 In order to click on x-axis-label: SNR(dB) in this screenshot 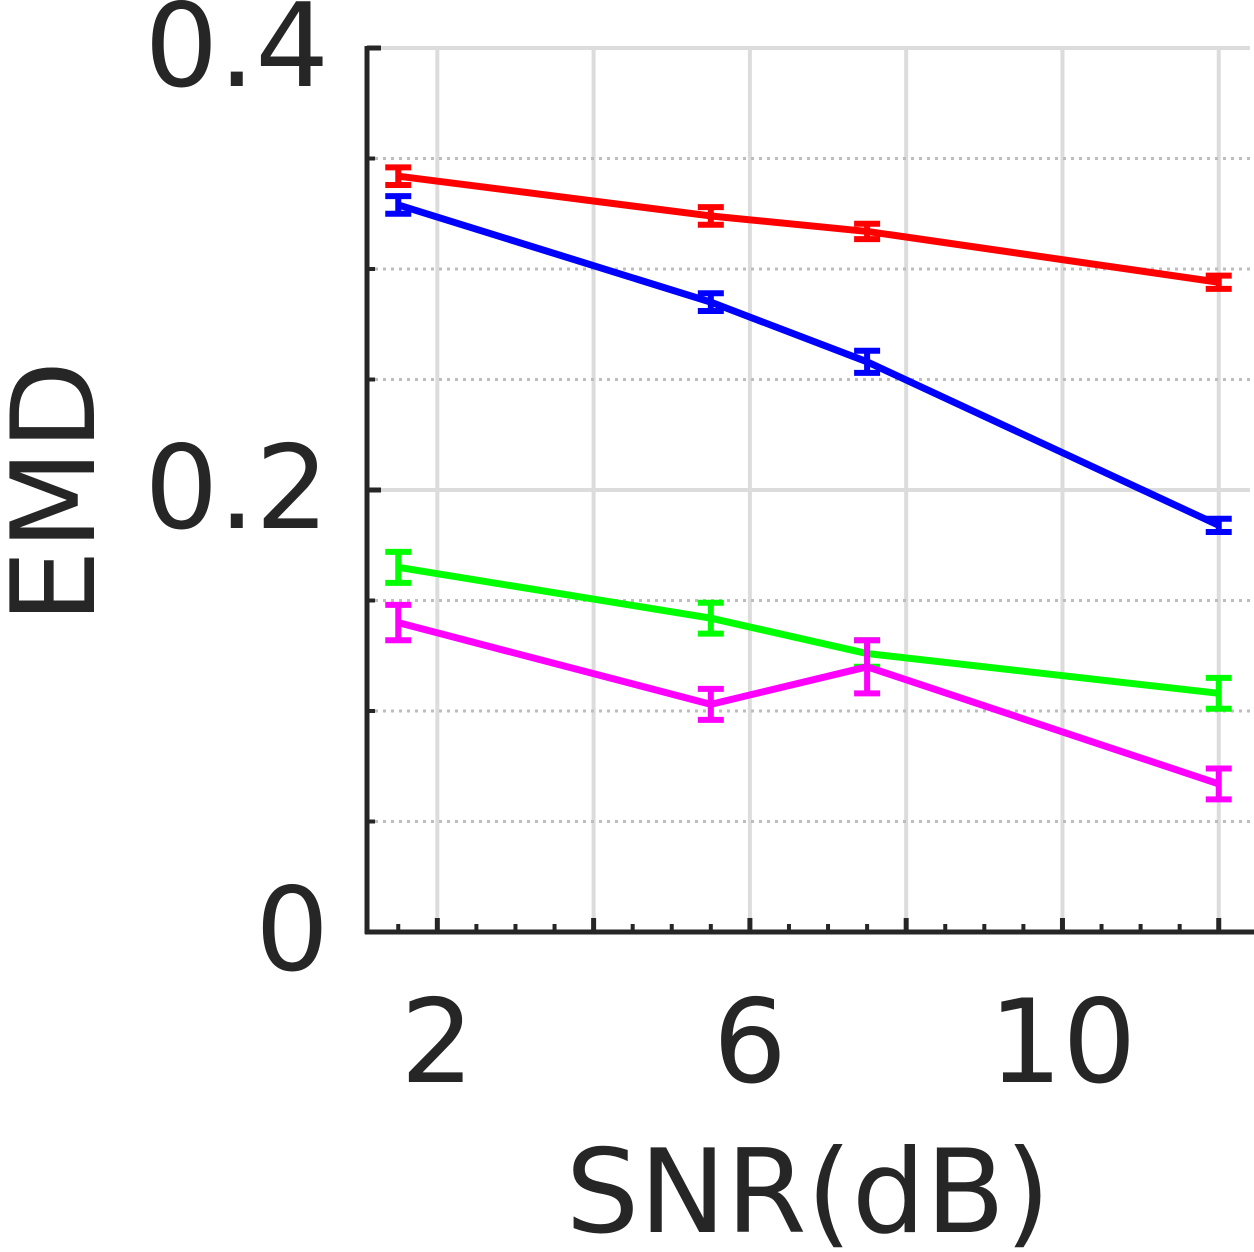, I will do `click(808, 1188)`.